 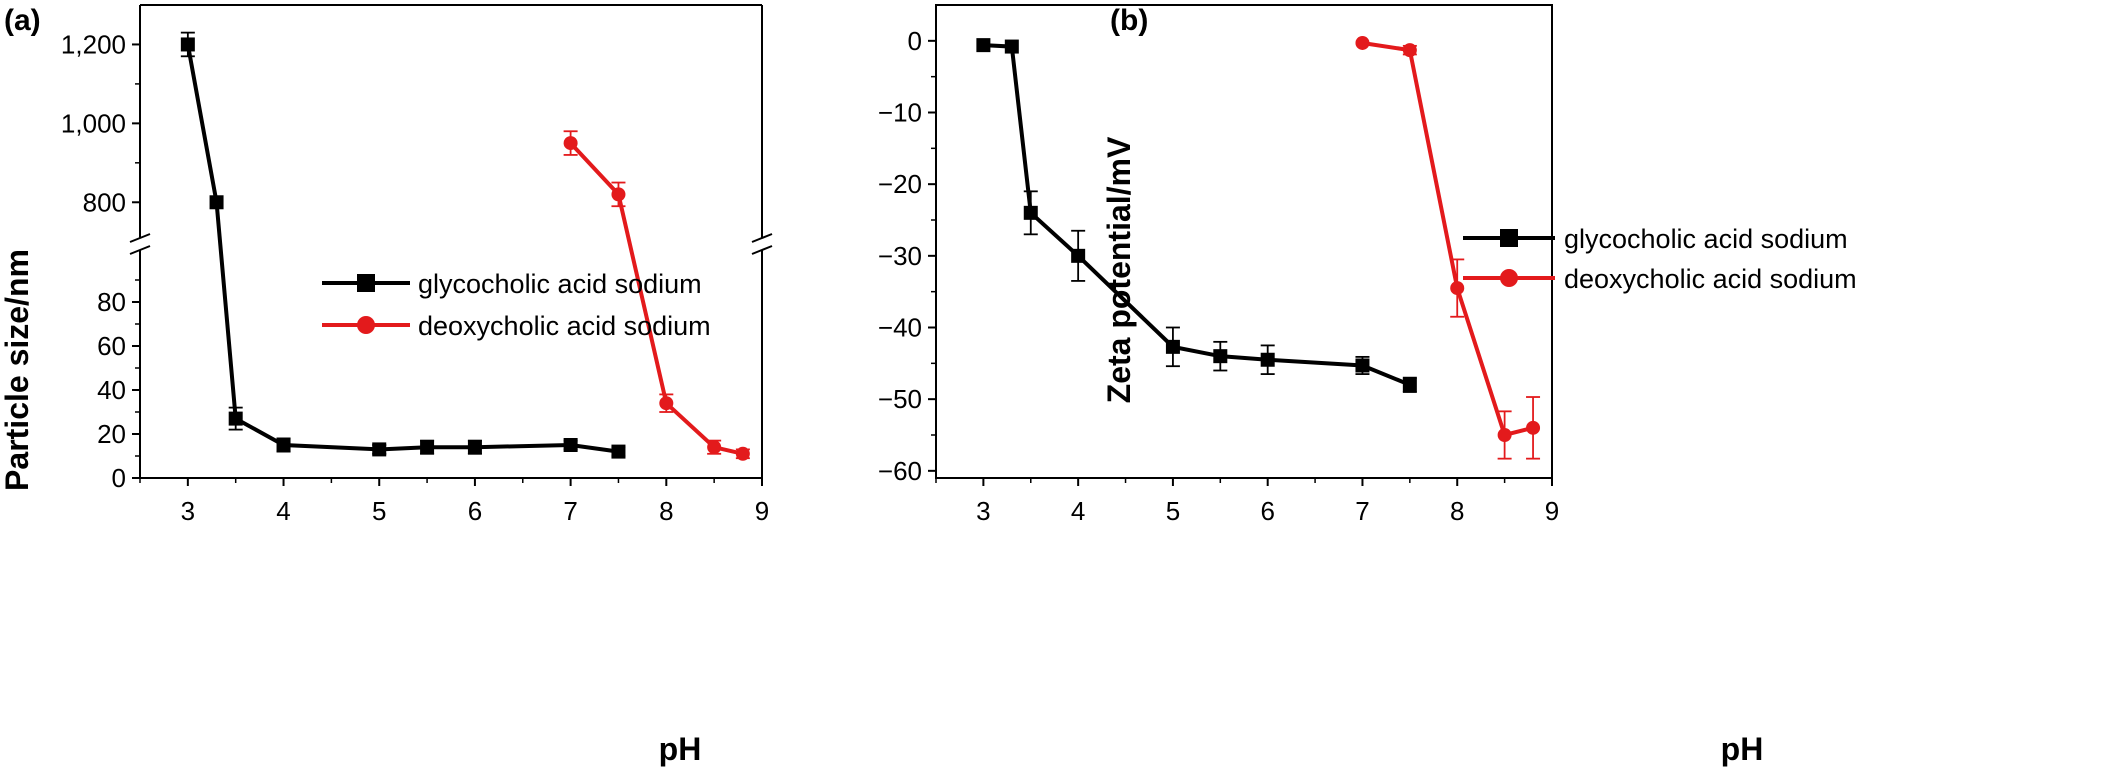 What do you see at coordinates (93, 123) in the screenshot?
I see `y-tick-label: 1,000` at bounding box center [93, 123].